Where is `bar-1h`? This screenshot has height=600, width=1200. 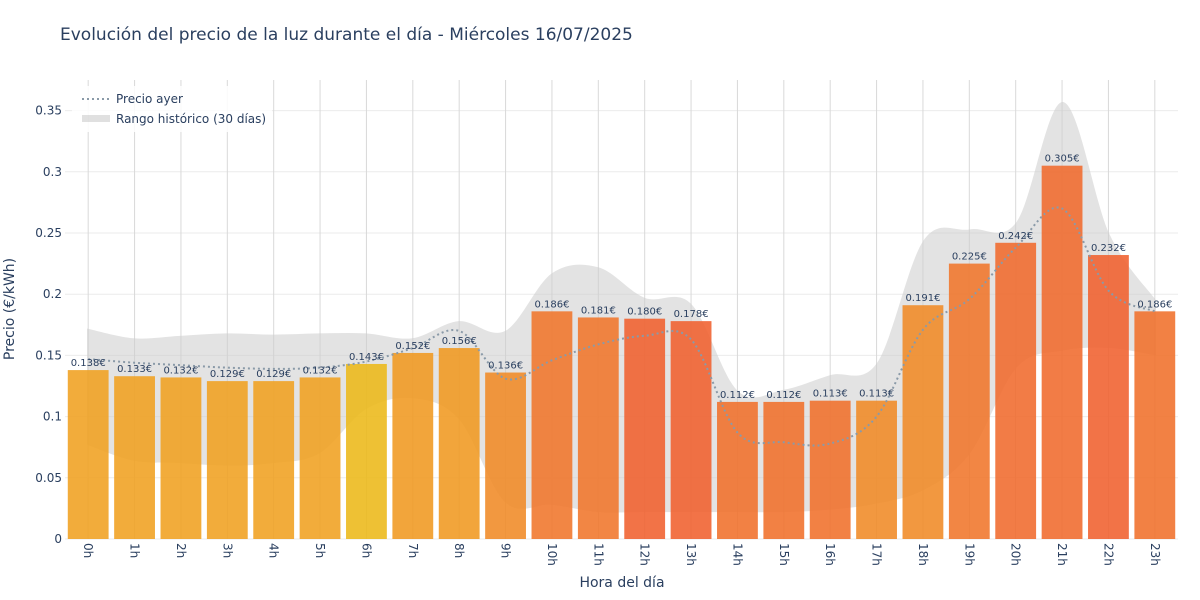 bar-1h is located at coordinates (134, 457).